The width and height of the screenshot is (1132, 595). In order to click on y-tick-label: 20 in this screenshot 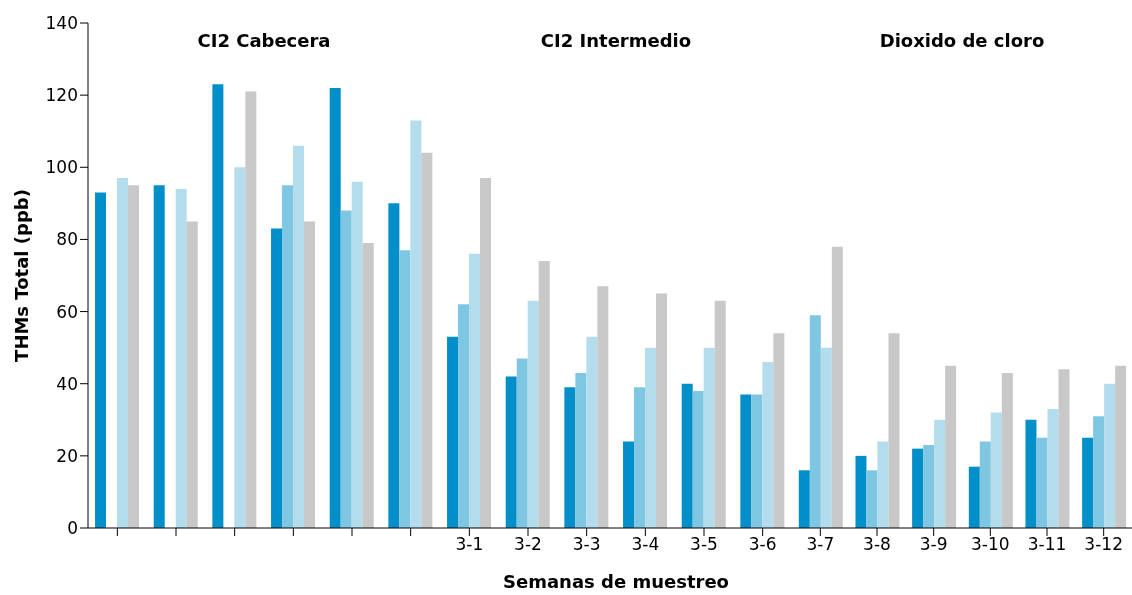, I will do `click(67, 455)`.